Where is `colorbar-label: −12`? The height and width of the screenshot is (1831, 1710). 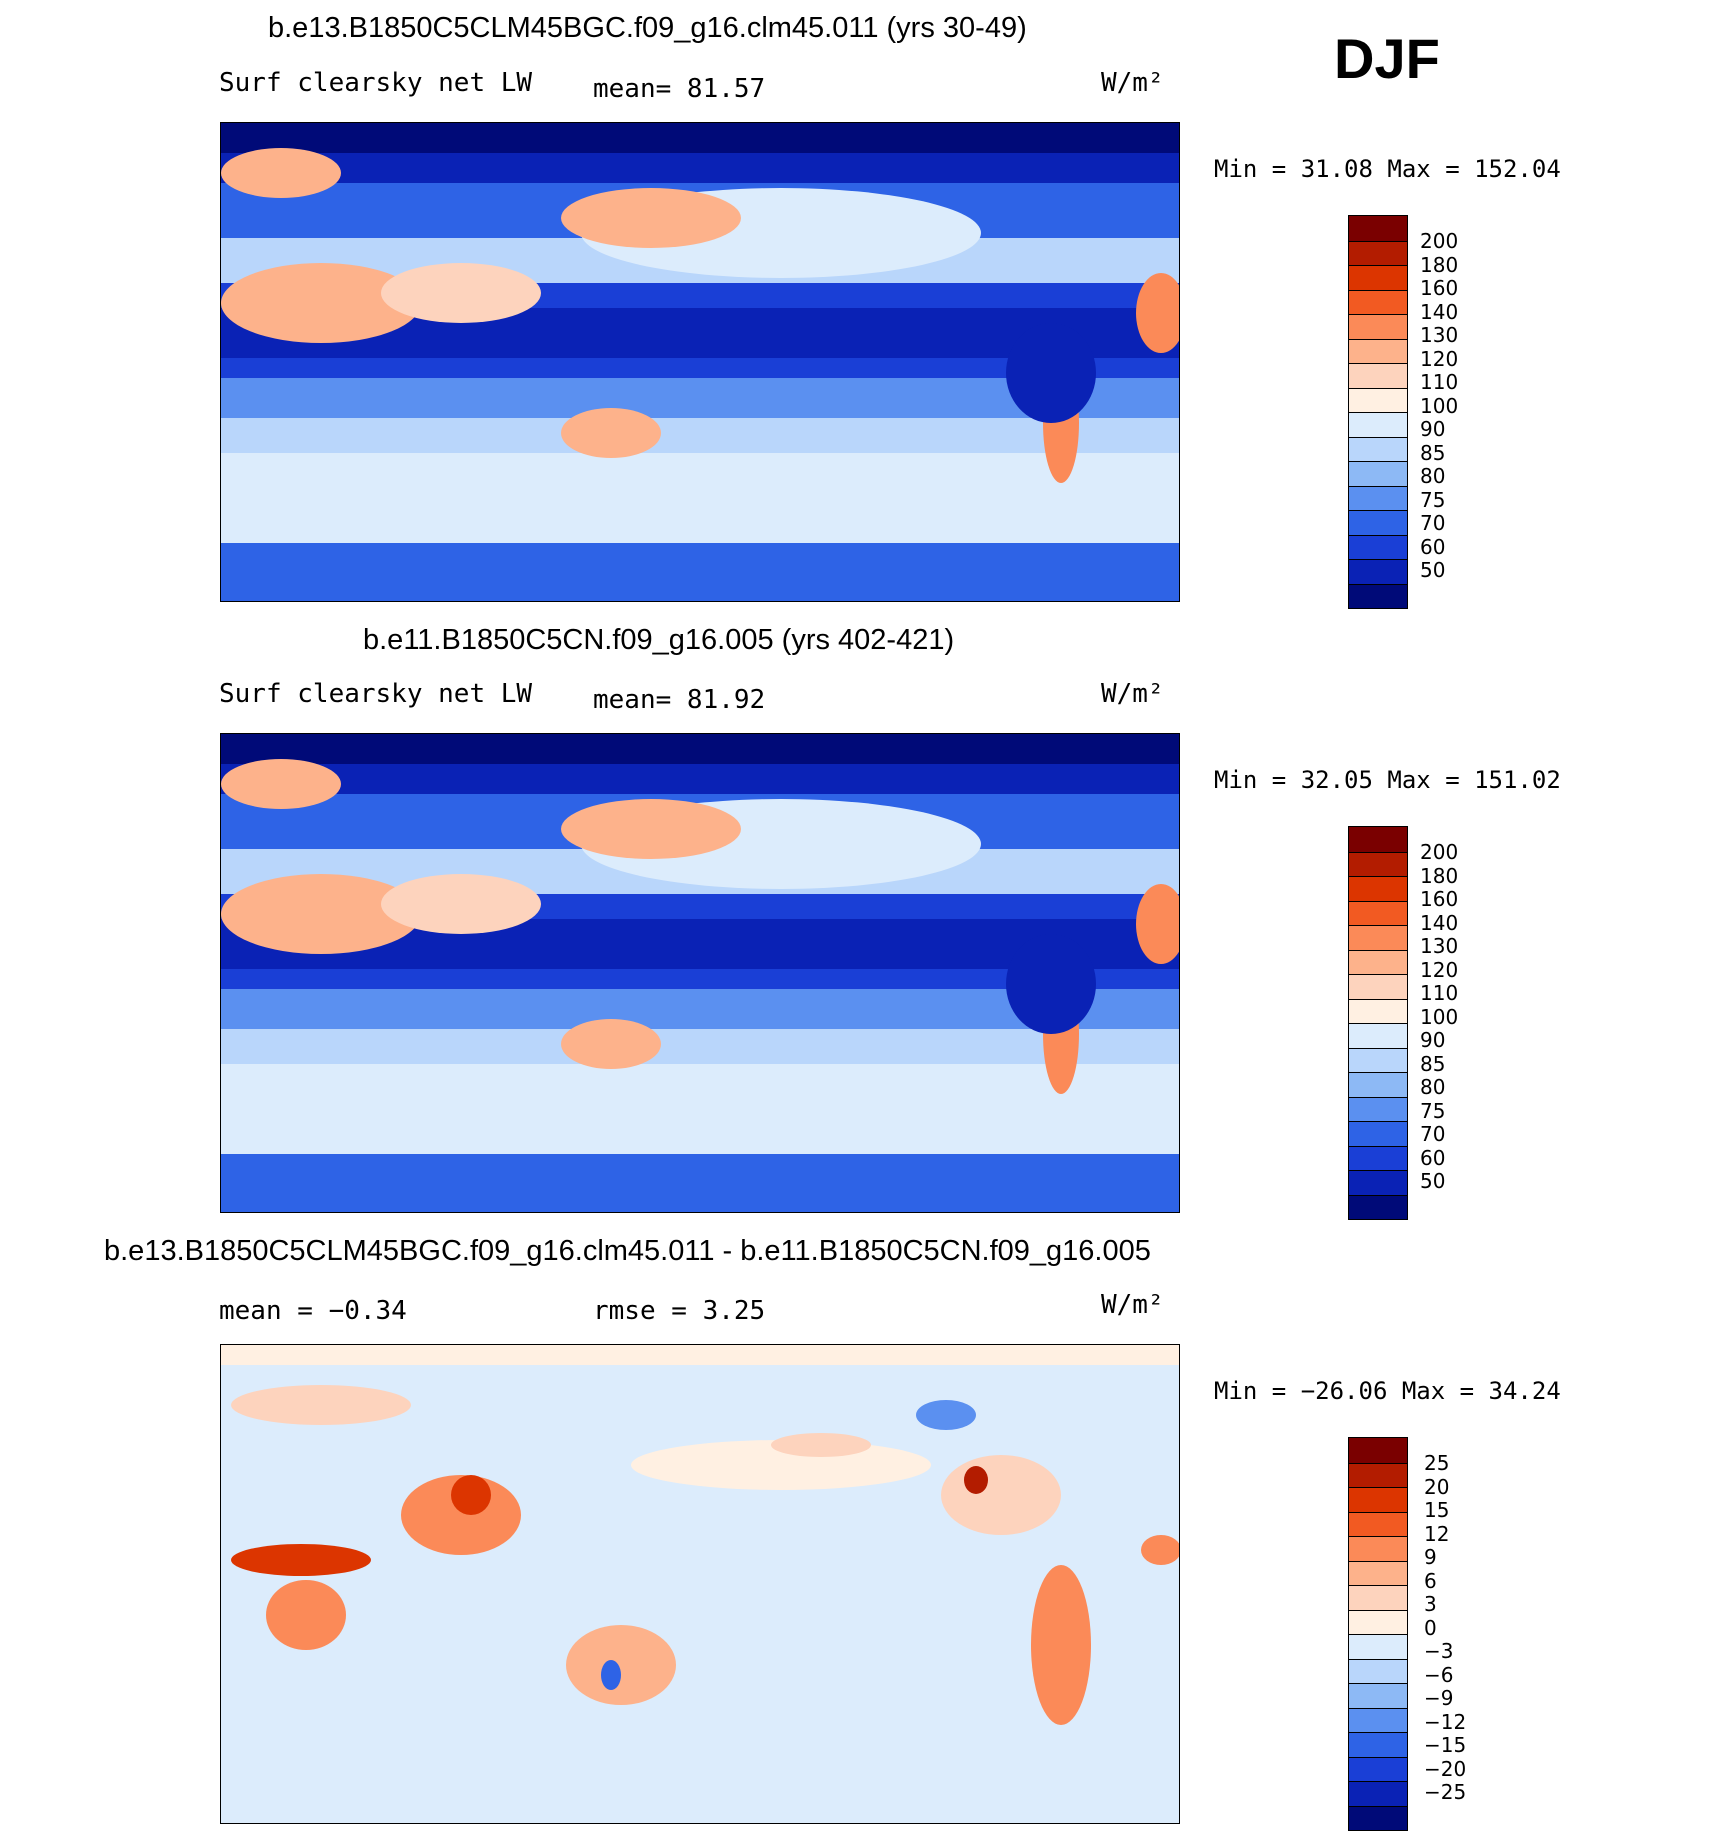 colorbar-label: −12 is located at coordinates (1445, 1721).